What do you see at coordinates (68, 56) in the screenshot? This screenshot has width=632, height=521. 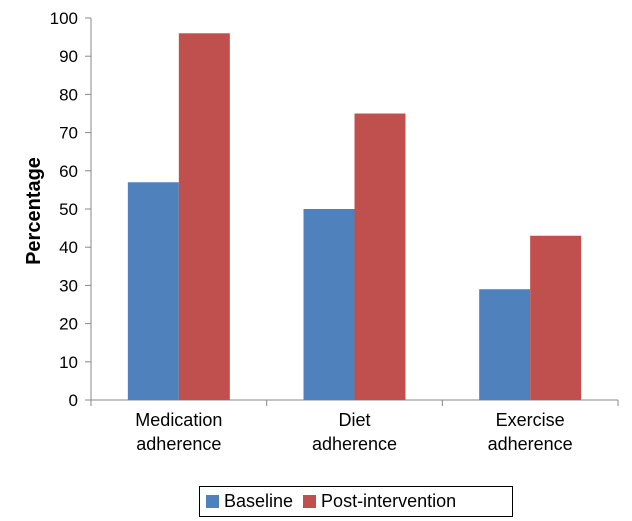 I see `y-tick-label: 90` at bounding box center [68, 56].